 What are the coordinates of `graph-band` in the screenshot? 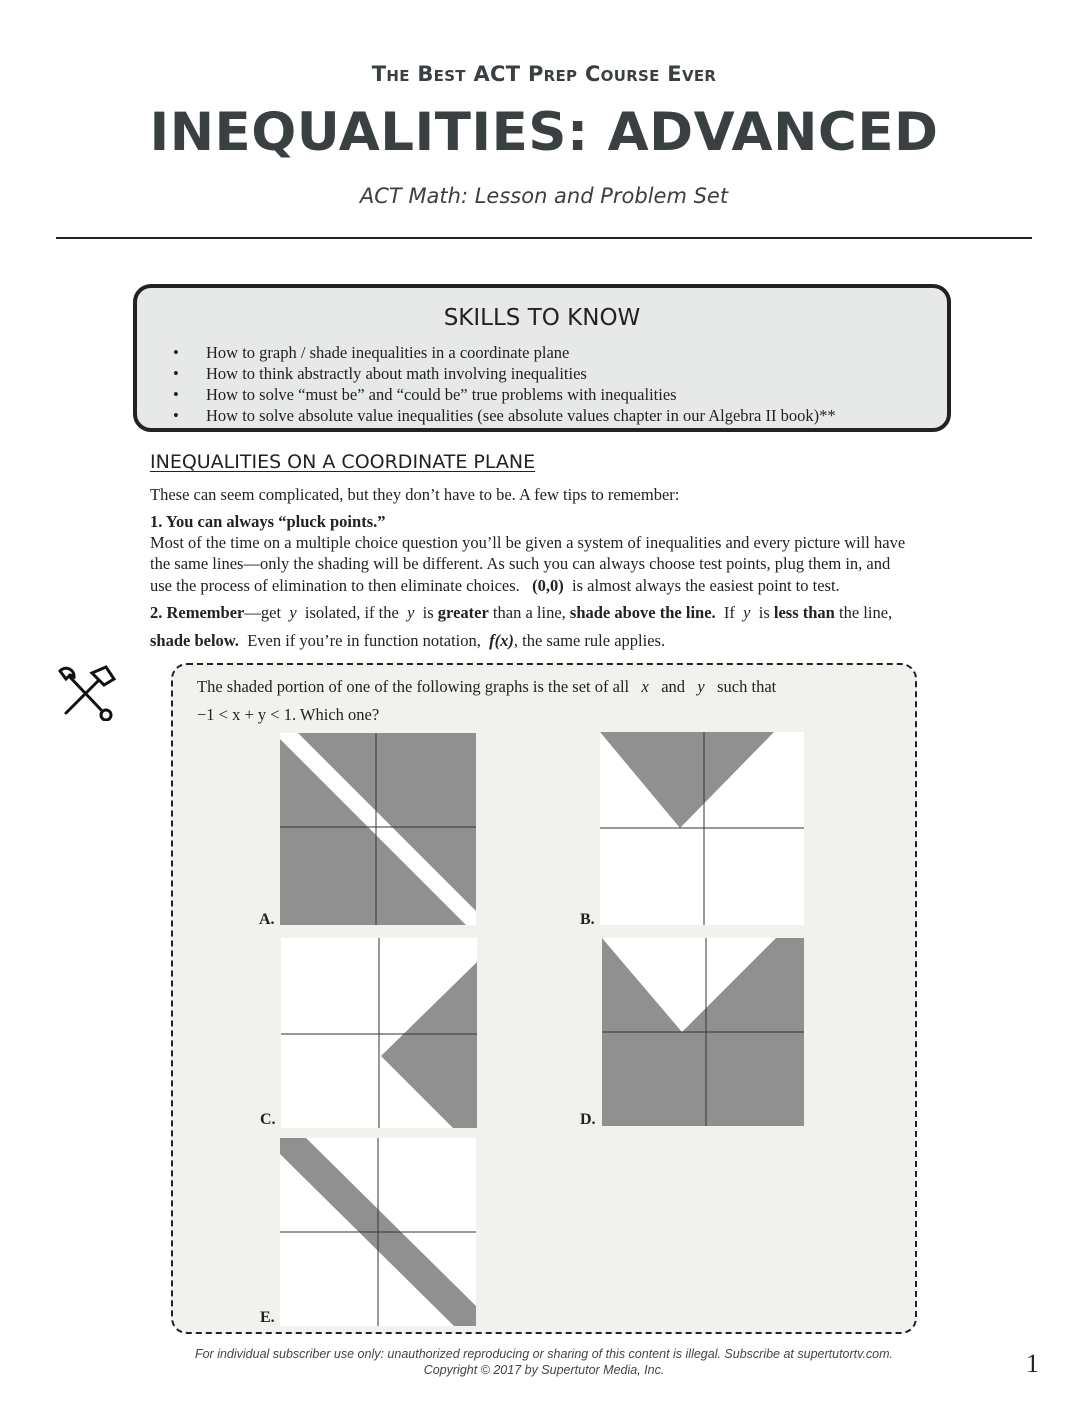 It's located at (378, 829).